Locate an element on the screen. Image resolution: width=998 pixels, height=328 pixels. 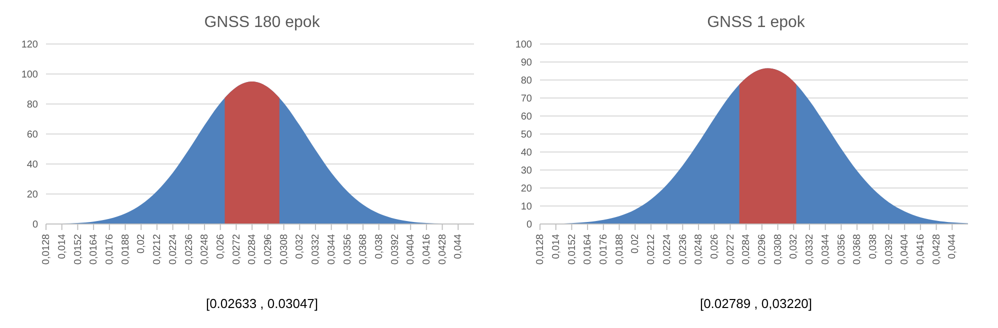
text: [0.02633 , 0.03047] is located at coordinates (262, 303).